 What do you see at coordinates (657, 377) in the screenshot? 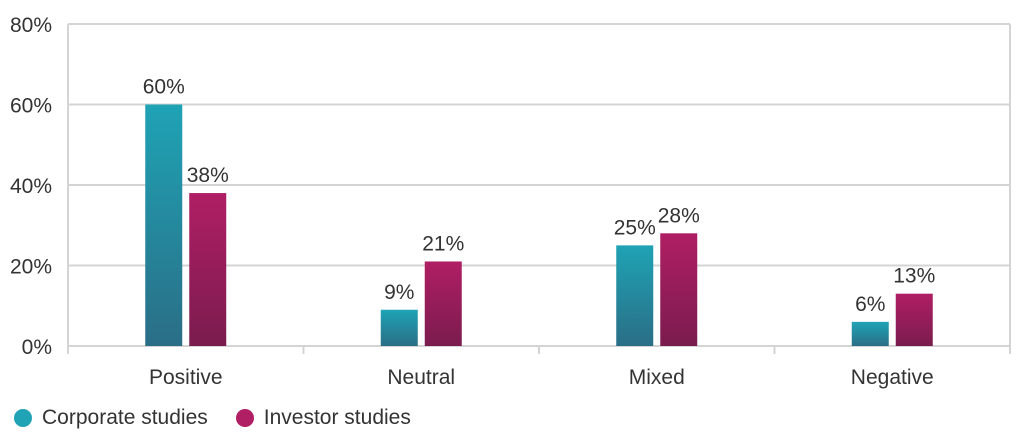
I see `x-category-label: Mixed` at bounding box center [657, 377].